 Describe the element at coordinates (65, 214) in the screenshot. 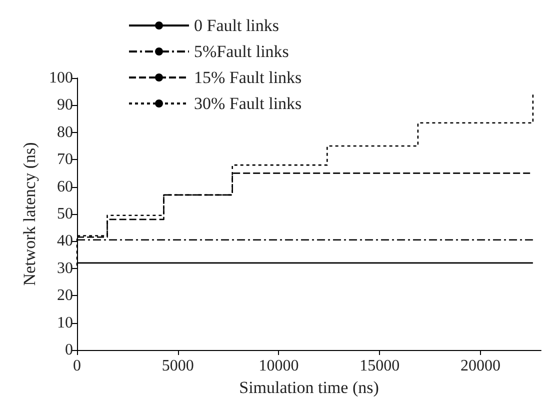

I see `y-tick-label: 50` at that location.